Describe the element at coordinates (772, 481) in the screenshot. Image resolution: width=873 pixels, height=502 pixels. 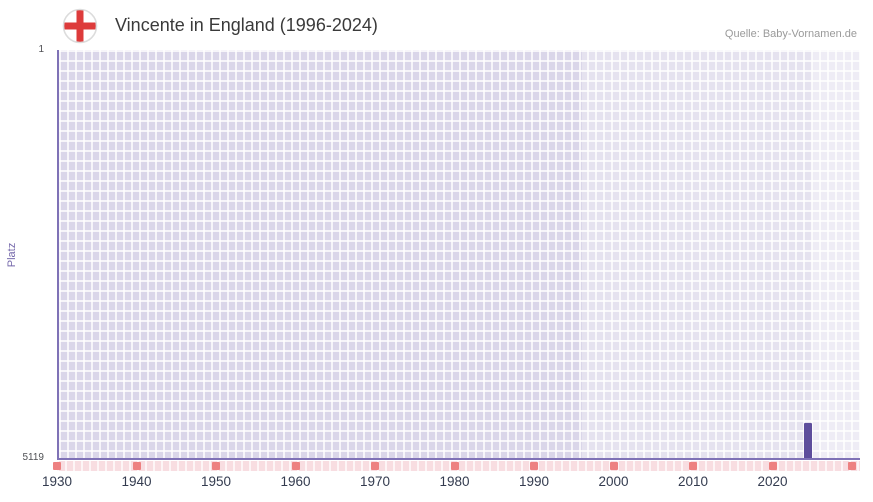
I see `x-tick-label: 2020` at that location.